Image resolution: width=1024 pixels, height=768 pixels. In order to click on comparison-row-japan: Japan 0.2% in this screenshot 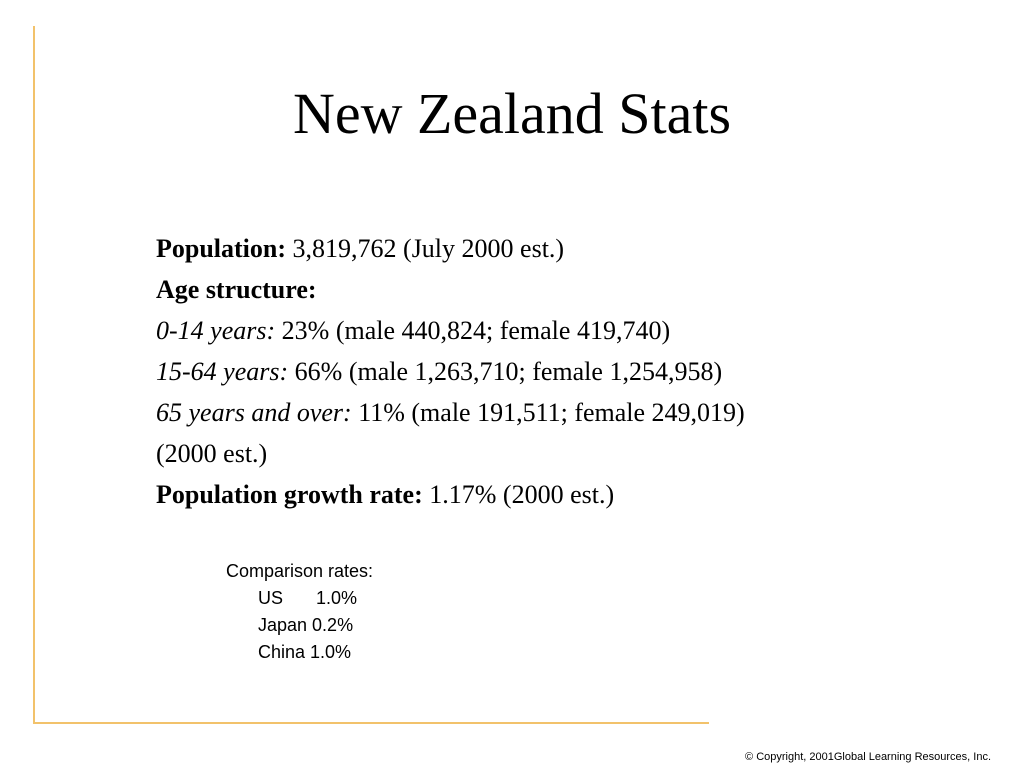, I will do `click(299, 625)`.